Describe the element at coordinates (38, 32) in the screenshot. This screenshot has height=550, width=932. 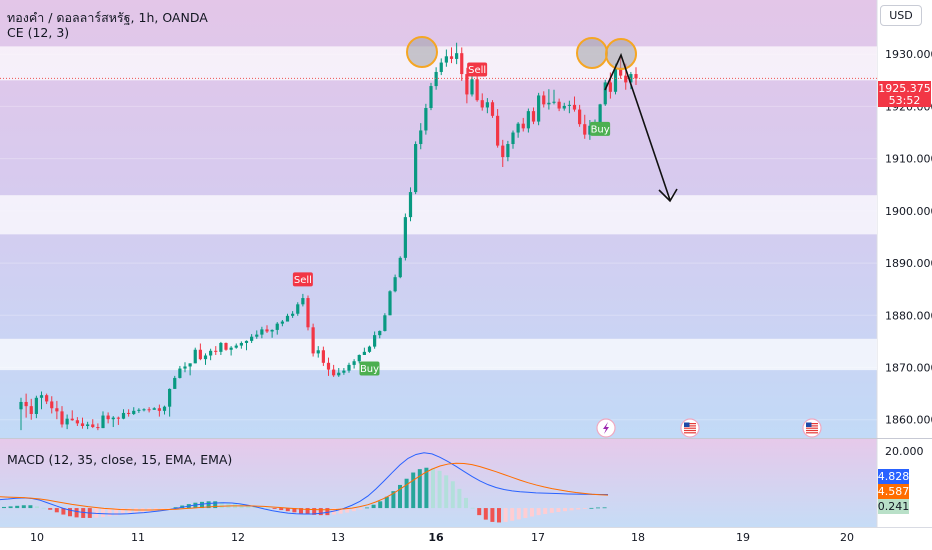
I see `indicator-legend: CE (12, 3)` at that location.